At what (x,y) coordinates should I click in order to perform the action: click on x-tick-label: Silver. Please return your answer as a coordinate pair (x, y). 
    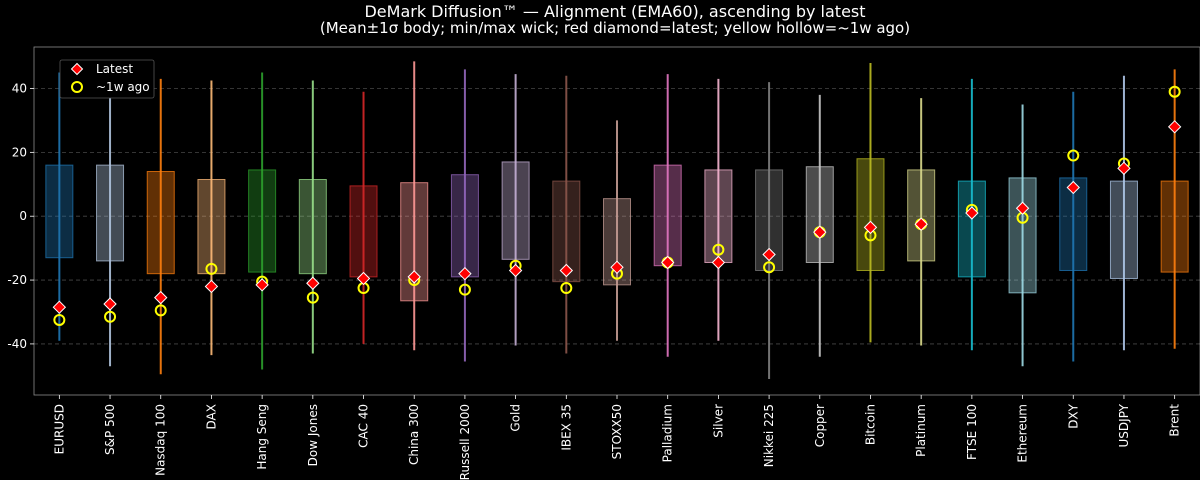
    Looking at the image, I should click on (718, 421).